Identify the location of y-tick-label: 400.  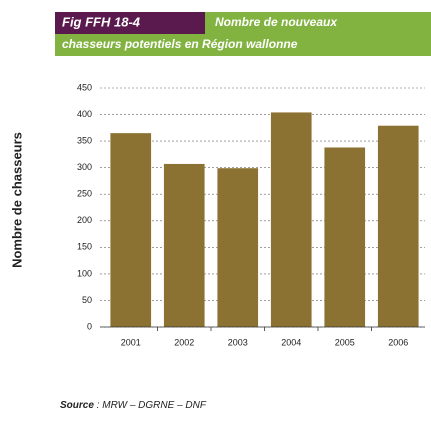
(84, 114).